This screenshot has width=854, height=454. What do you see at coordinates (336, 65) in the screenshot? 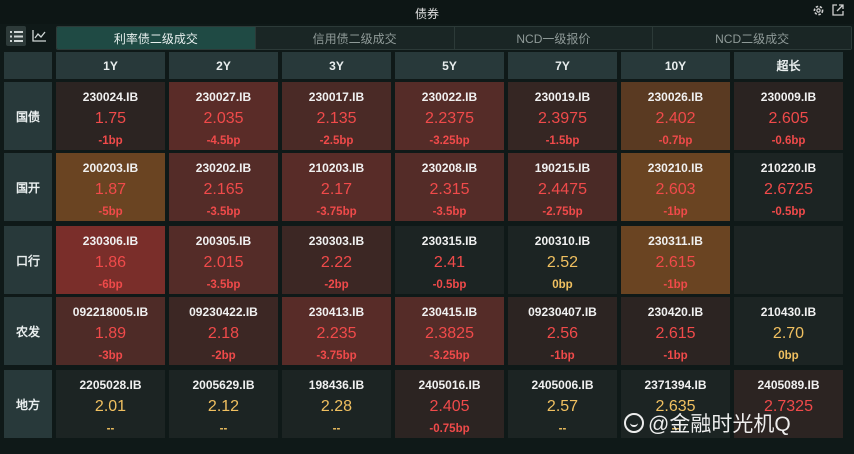
I see `column-header: 3Y` at bounding box center [336, 65].